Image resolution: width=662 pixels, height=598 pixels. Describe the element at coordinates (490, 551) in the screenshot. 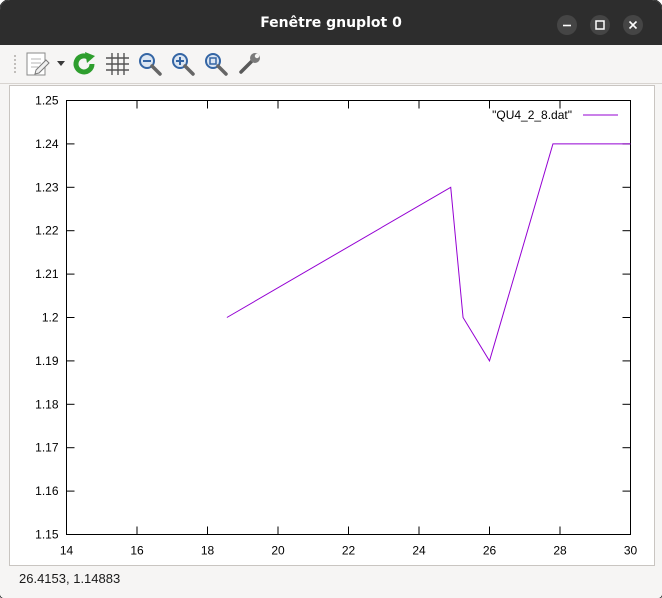

I see `x-tick-label: 26` at that location.